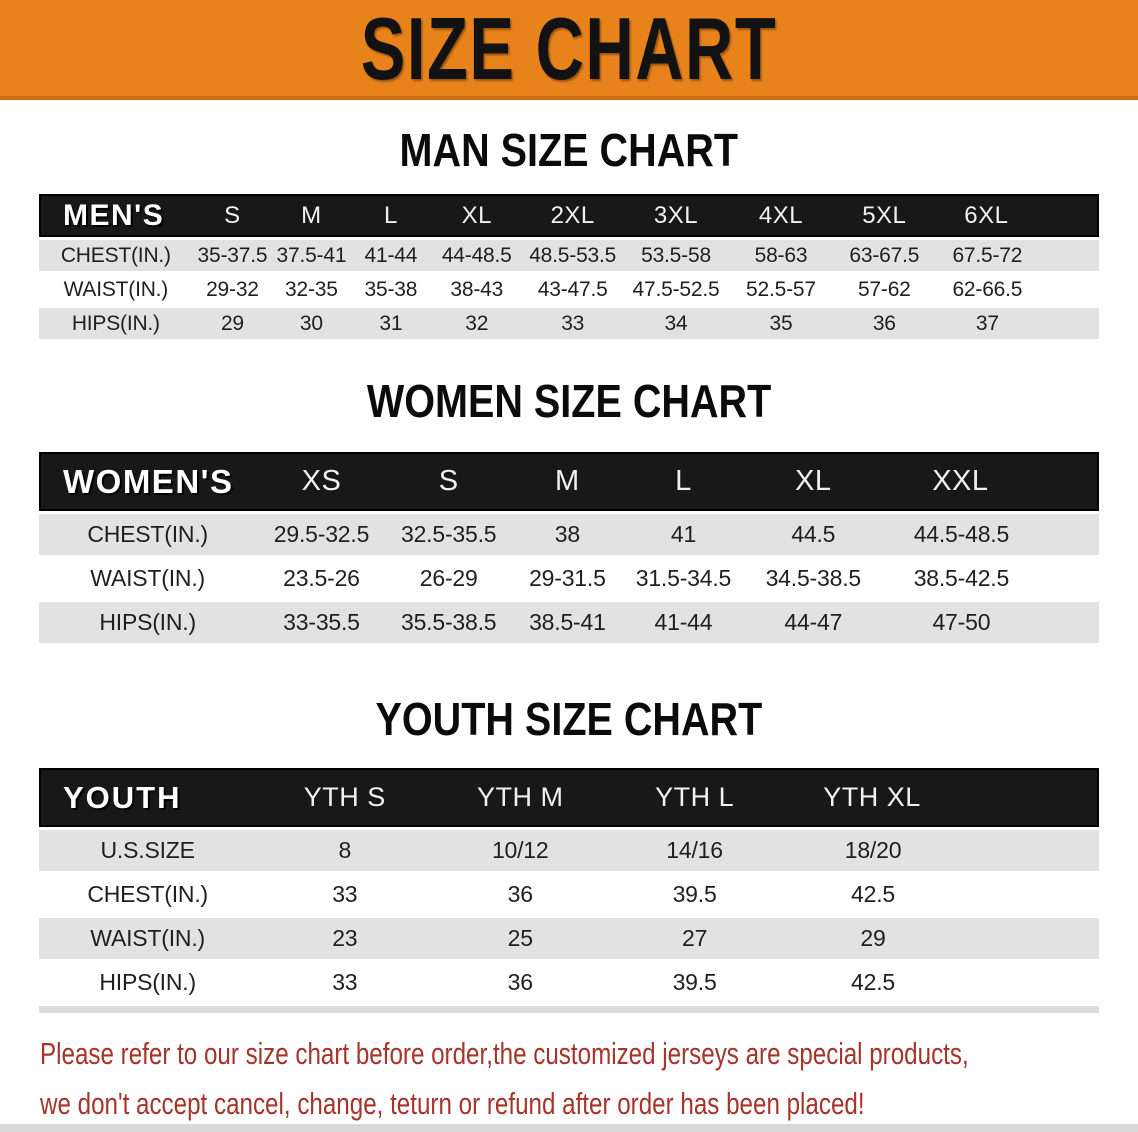  I want to click on table-corner-label: WOMEN'S, so click(148, 481).